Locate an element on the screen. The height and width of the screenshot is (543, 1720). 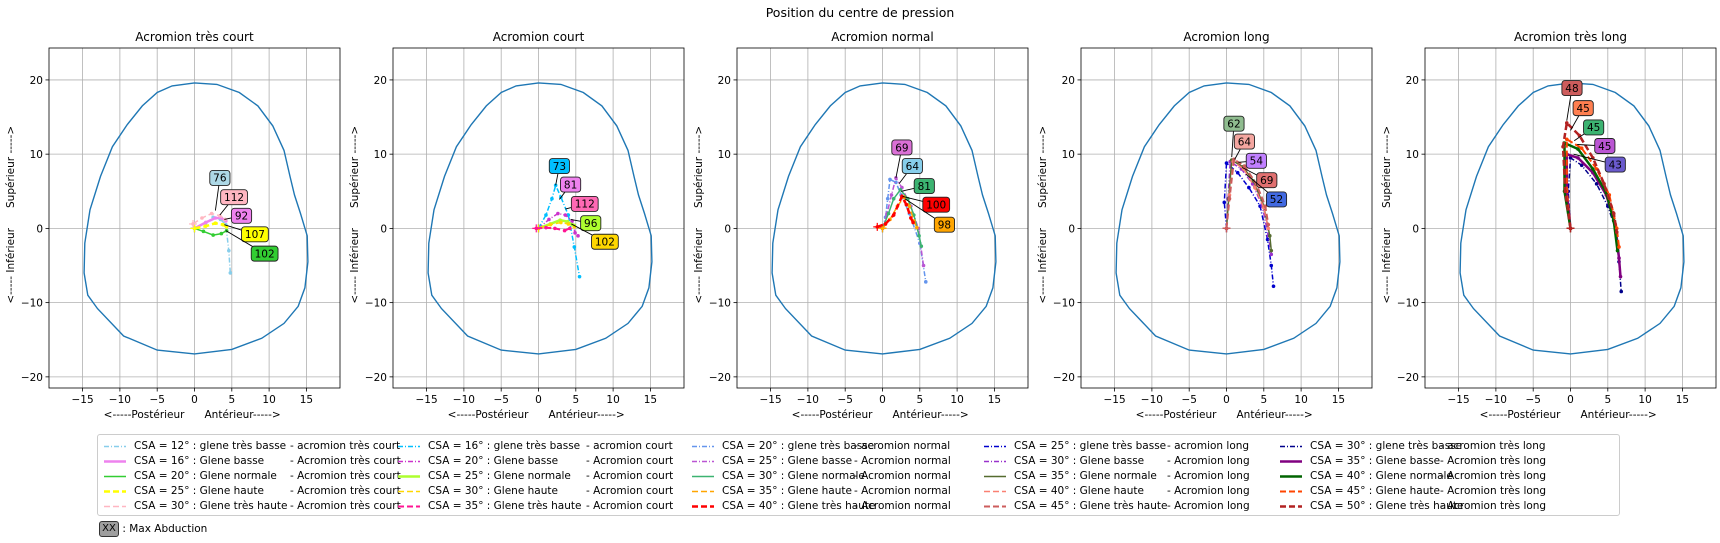
max-abduction-label: 69 is located at coordinates (1266, 181).